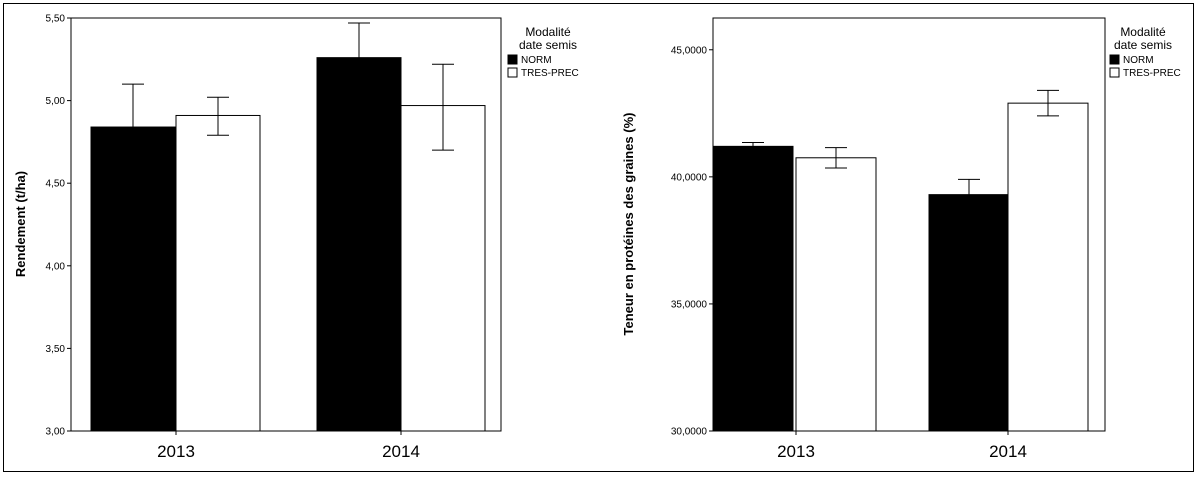  Describe the element at coordinates (689, 50) in the screenshot. I see `y-tick-label: 45,0000` at that location.